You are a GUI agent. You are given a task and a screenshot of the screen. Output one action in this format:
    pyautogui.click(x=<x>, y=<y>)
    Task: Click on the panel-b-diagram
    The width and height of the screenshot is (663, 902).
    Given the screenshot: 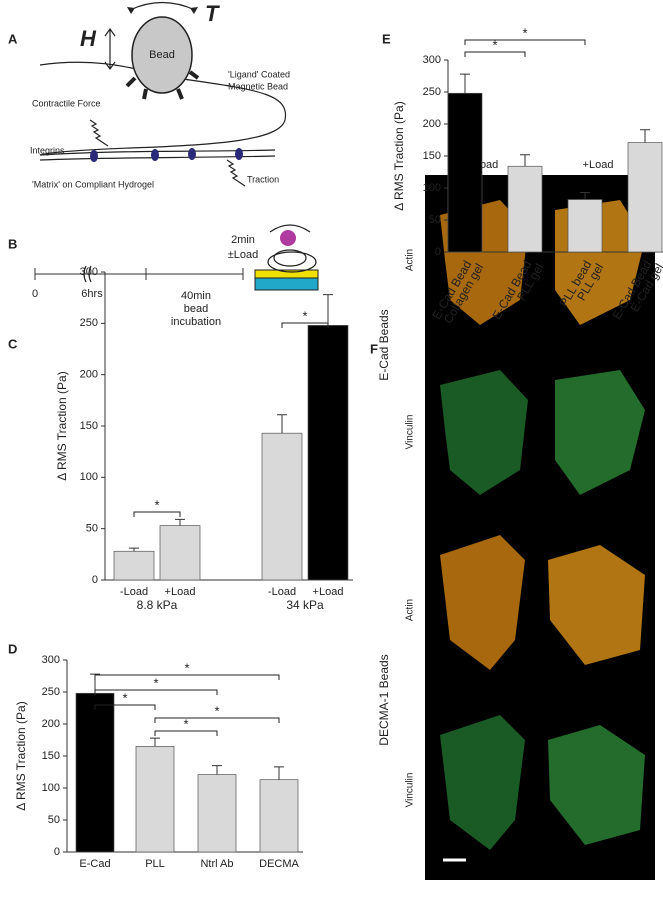 What is the action you would take?
    pyautogui.click(x=176, y=257)
    